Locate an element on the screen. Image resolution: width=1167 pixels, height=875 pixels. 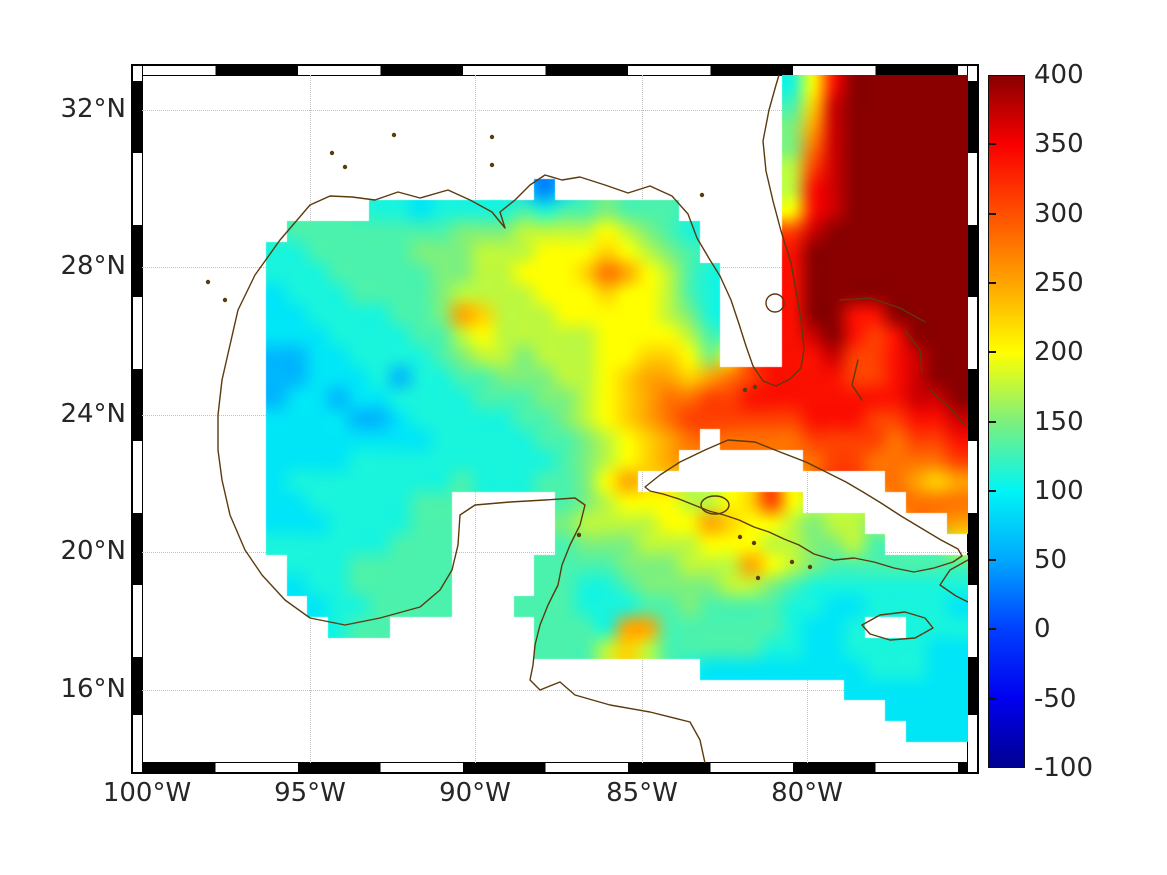
colorbar-tick-label: 400 is located at coordinates (1059, 75).